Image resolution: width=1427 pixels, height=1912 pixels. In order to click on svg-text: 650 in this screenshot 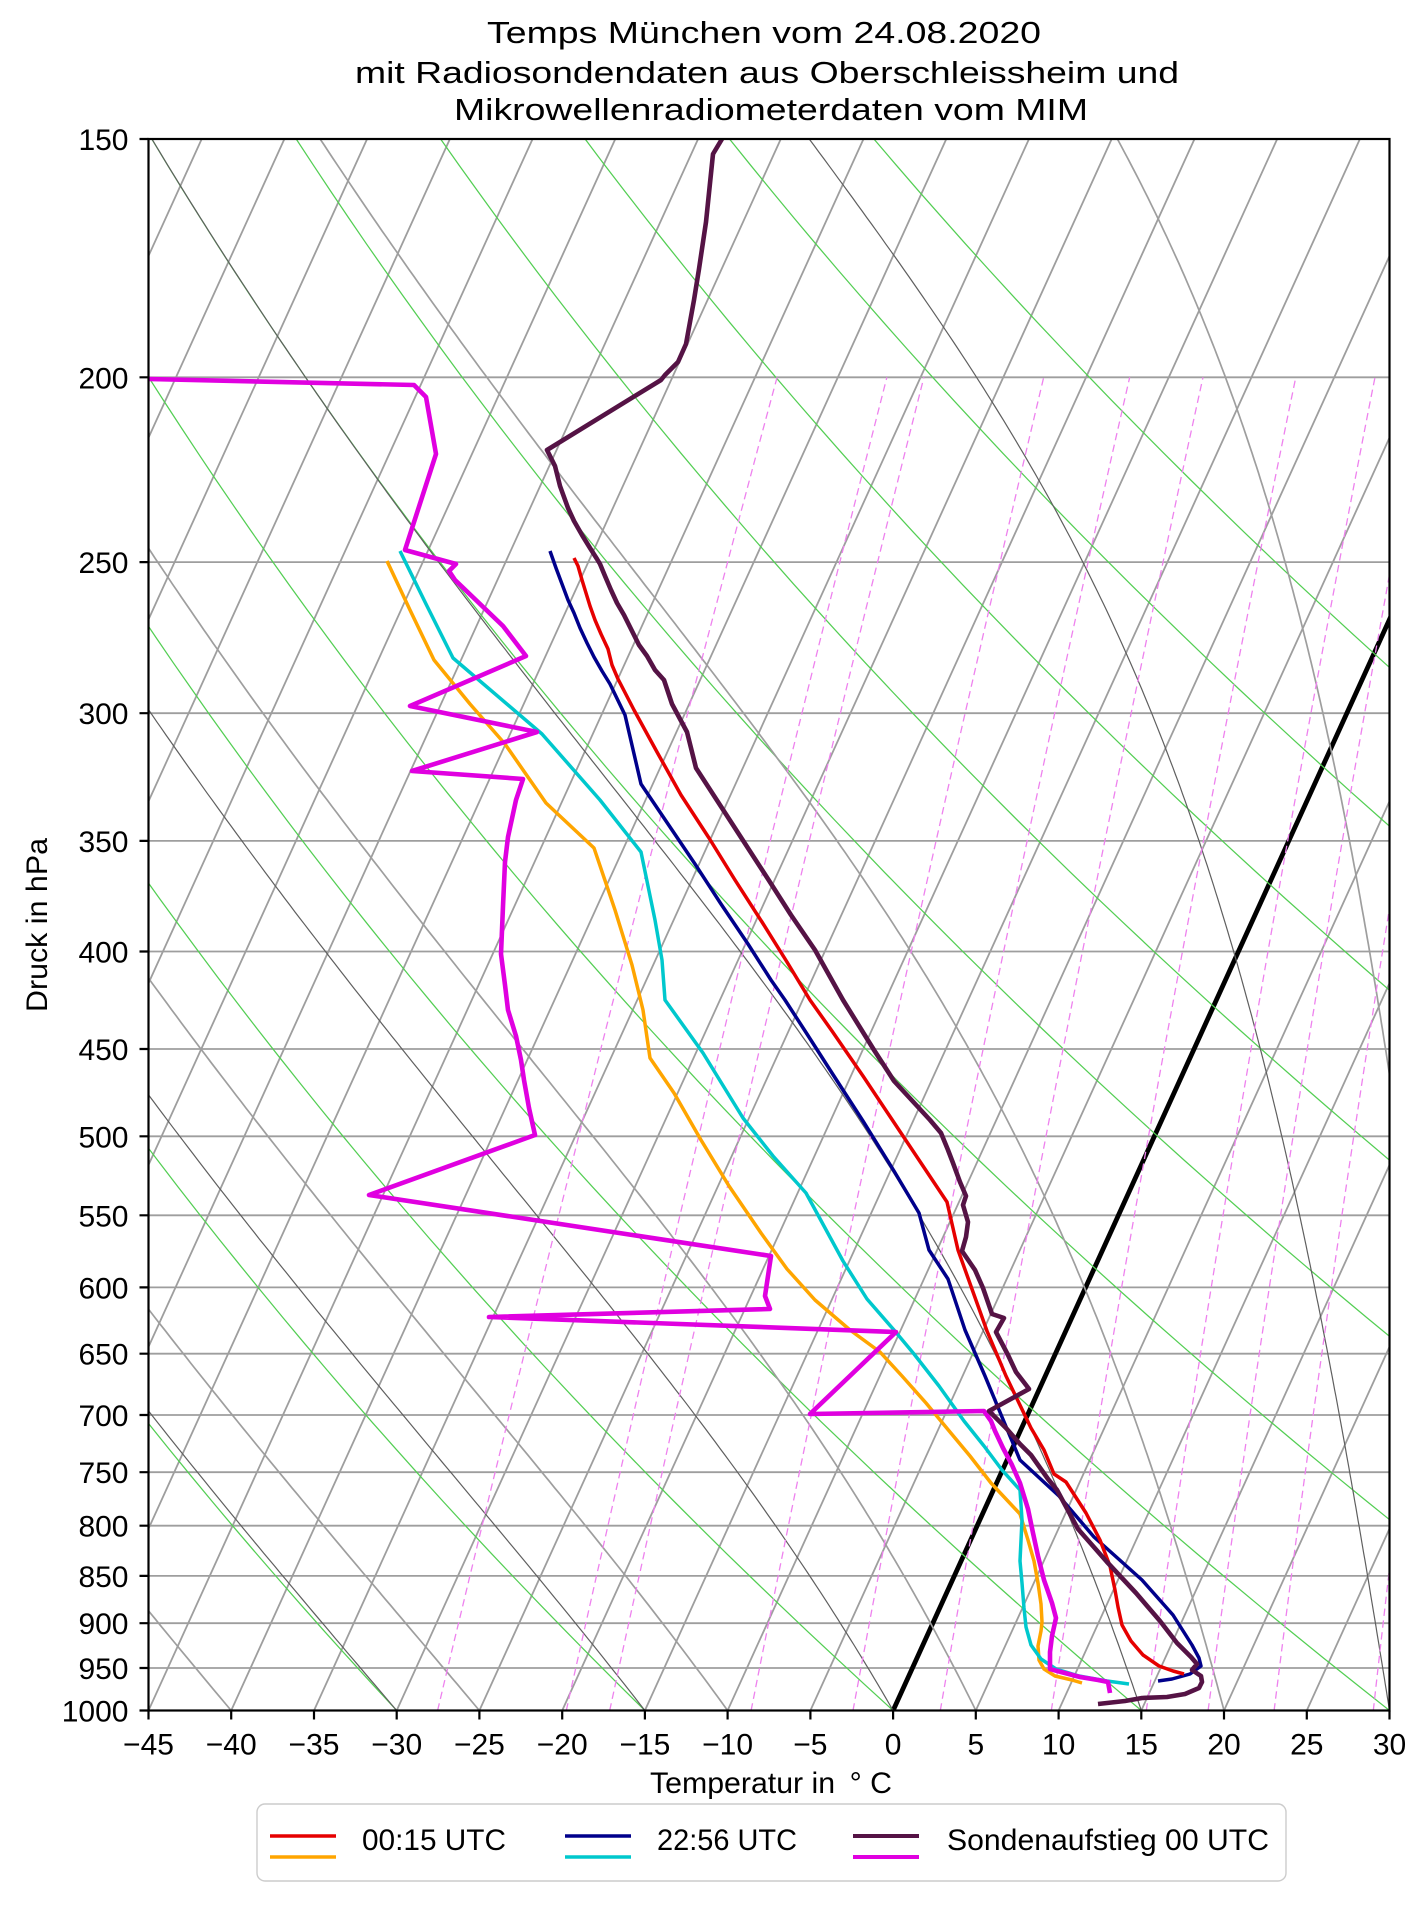, I will do `click(103, 1355)`.